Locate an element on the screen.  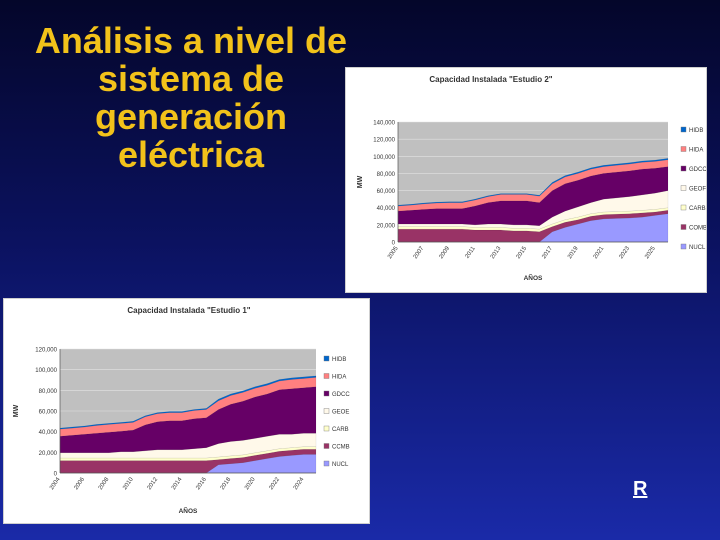
legend-label-comb: COMB is located at coordinates (697, 229).